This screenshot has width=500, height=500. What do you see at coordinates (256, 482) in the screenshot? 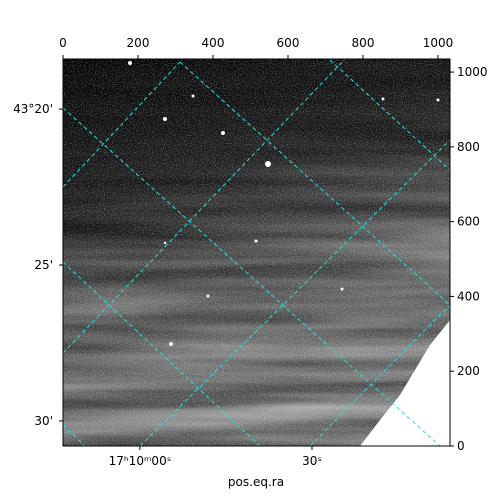
I see `x-axis-label: pos.eq.ra` at bounding box center [256, 482].